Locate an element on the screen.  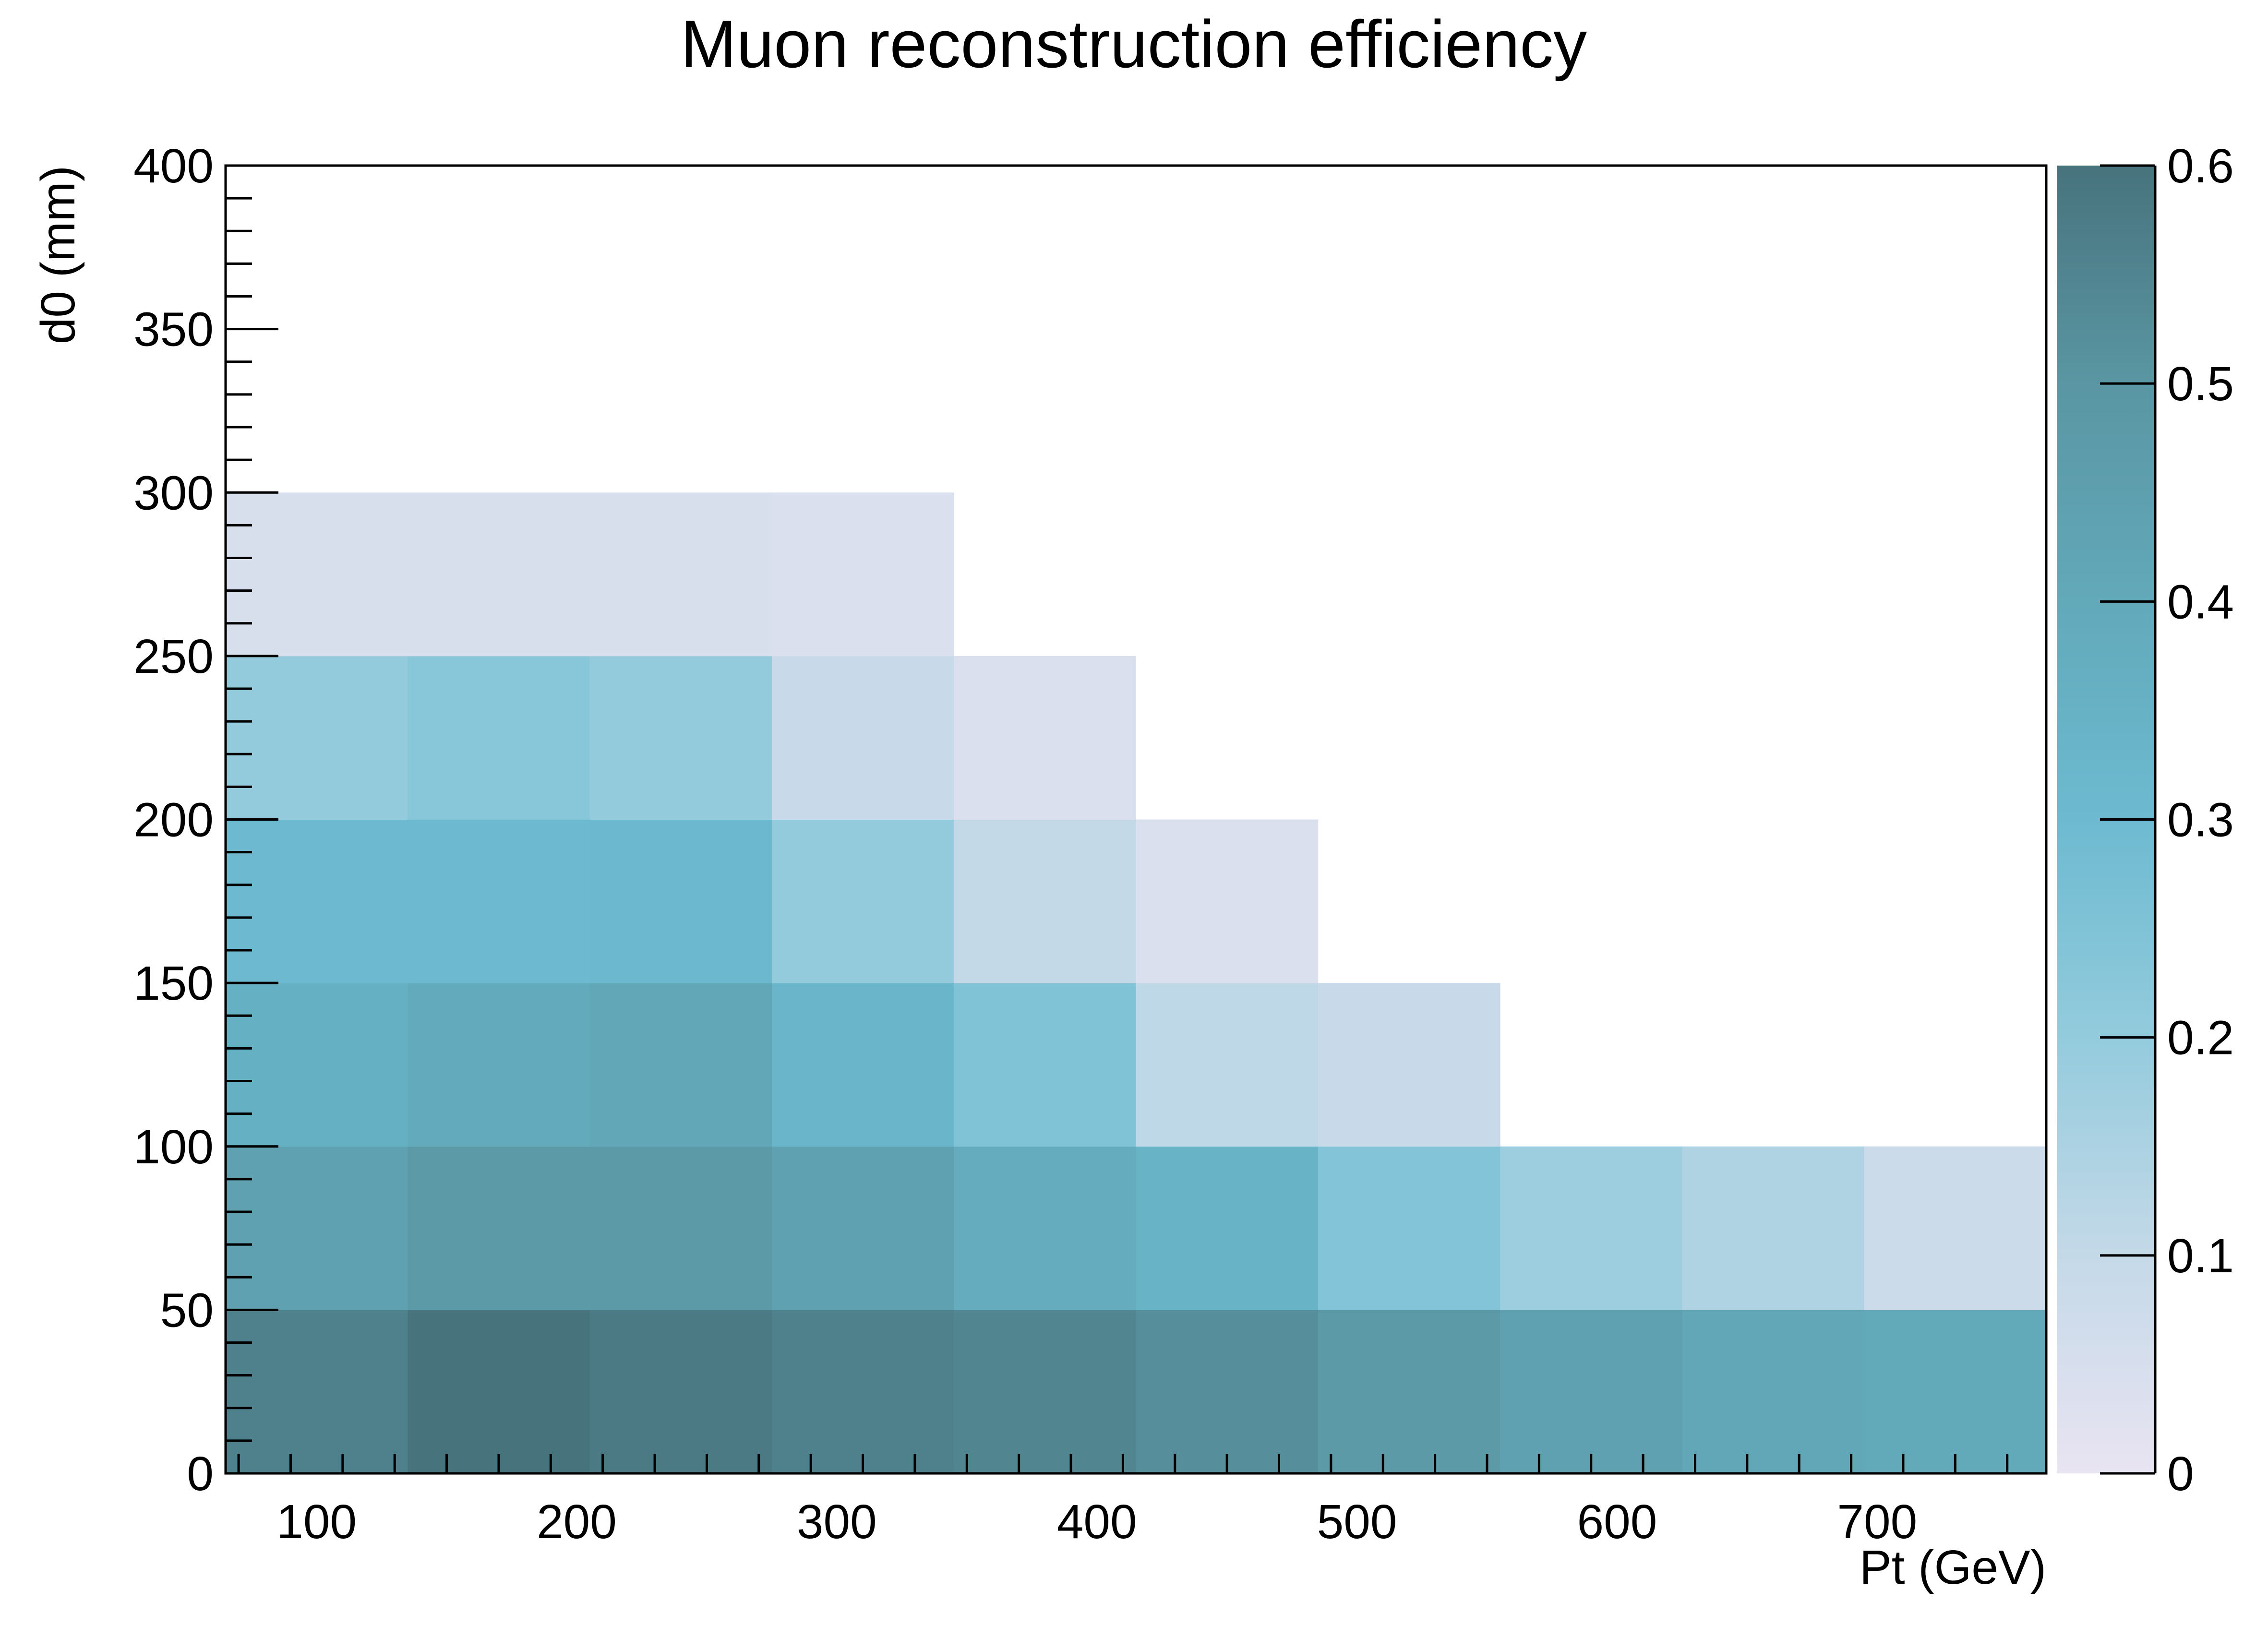
colorbar-tick-label: 0.1 is located at coordinates (2200, 1256).